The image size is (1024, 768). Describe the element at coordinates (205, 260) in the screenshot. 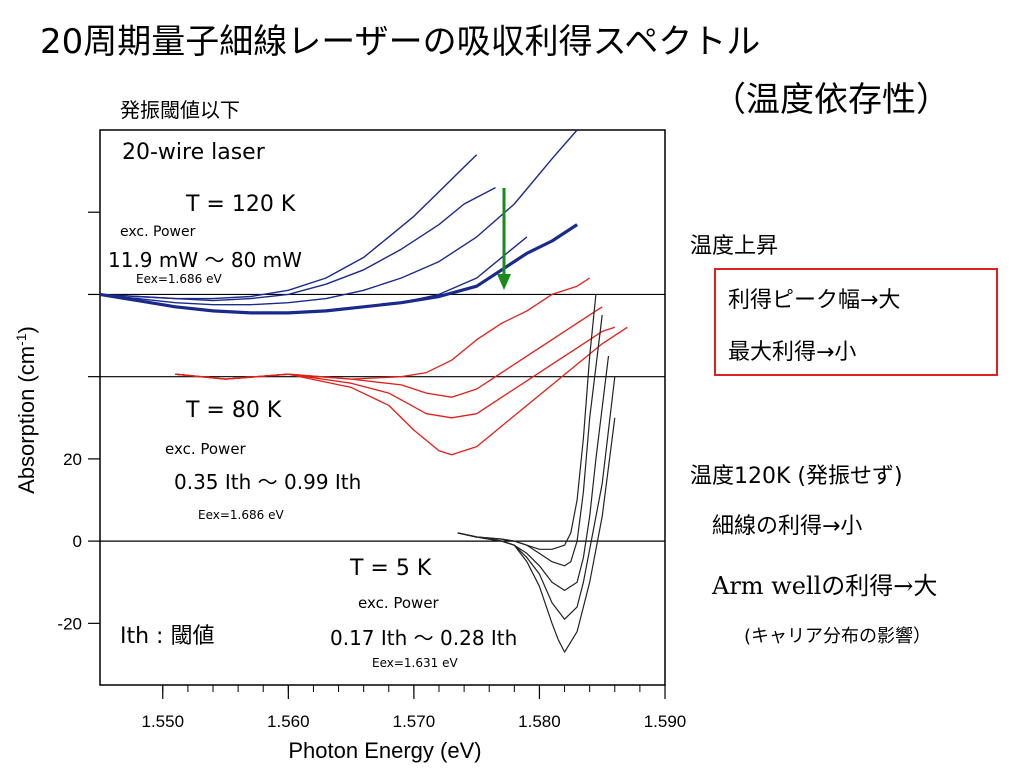

I see `t120-power: 11.9 mW ～ 80 mW` at that location.